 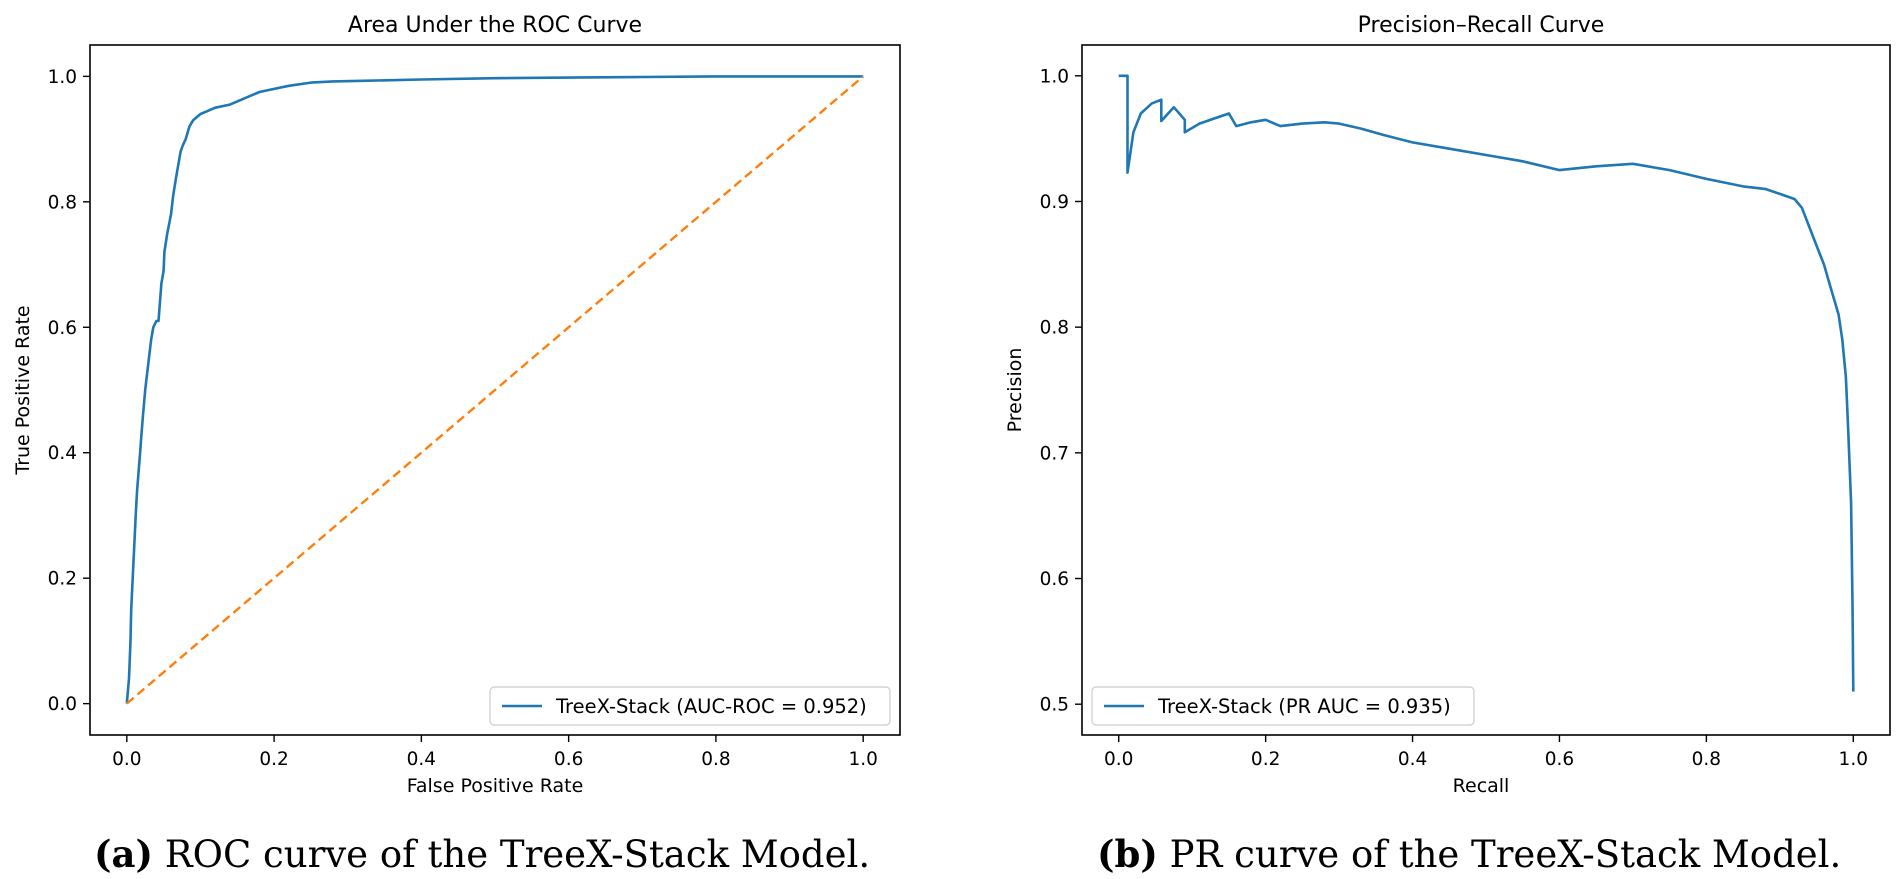 What do you see at coordinates (512, 854) in the screenshot?
I see `caption-a-text: ROC curve of the TreeX-Stack Model.` at bounding box center [512, 854].